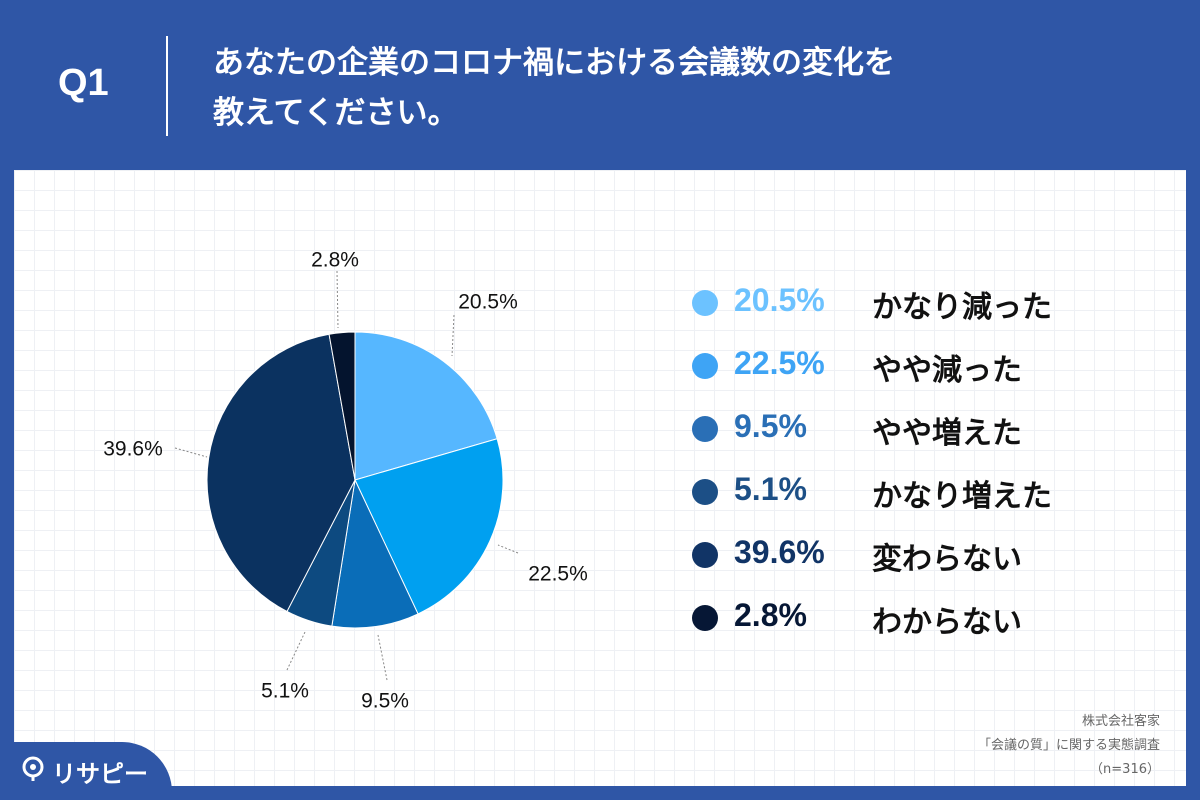  I want to click on source-survey: 「会議の質」に関する実態調査, so click(1068, 745).